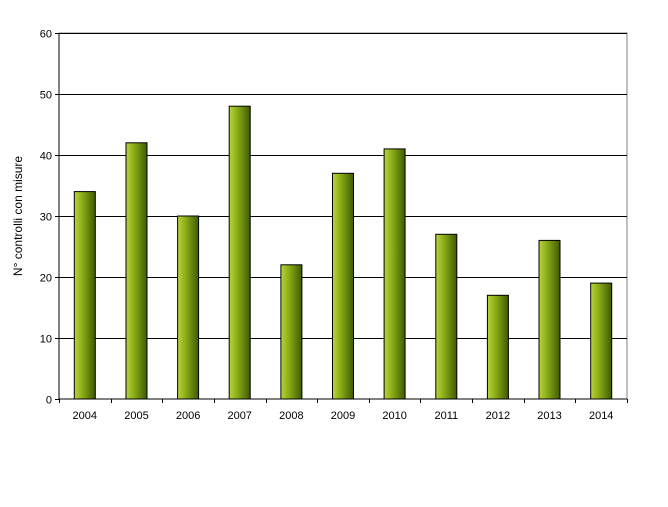 The width and height of the screenshot is (668, 507). Describe the element at coordinates (343, 286) in the screenshot. I see `bar-2009` at that location.